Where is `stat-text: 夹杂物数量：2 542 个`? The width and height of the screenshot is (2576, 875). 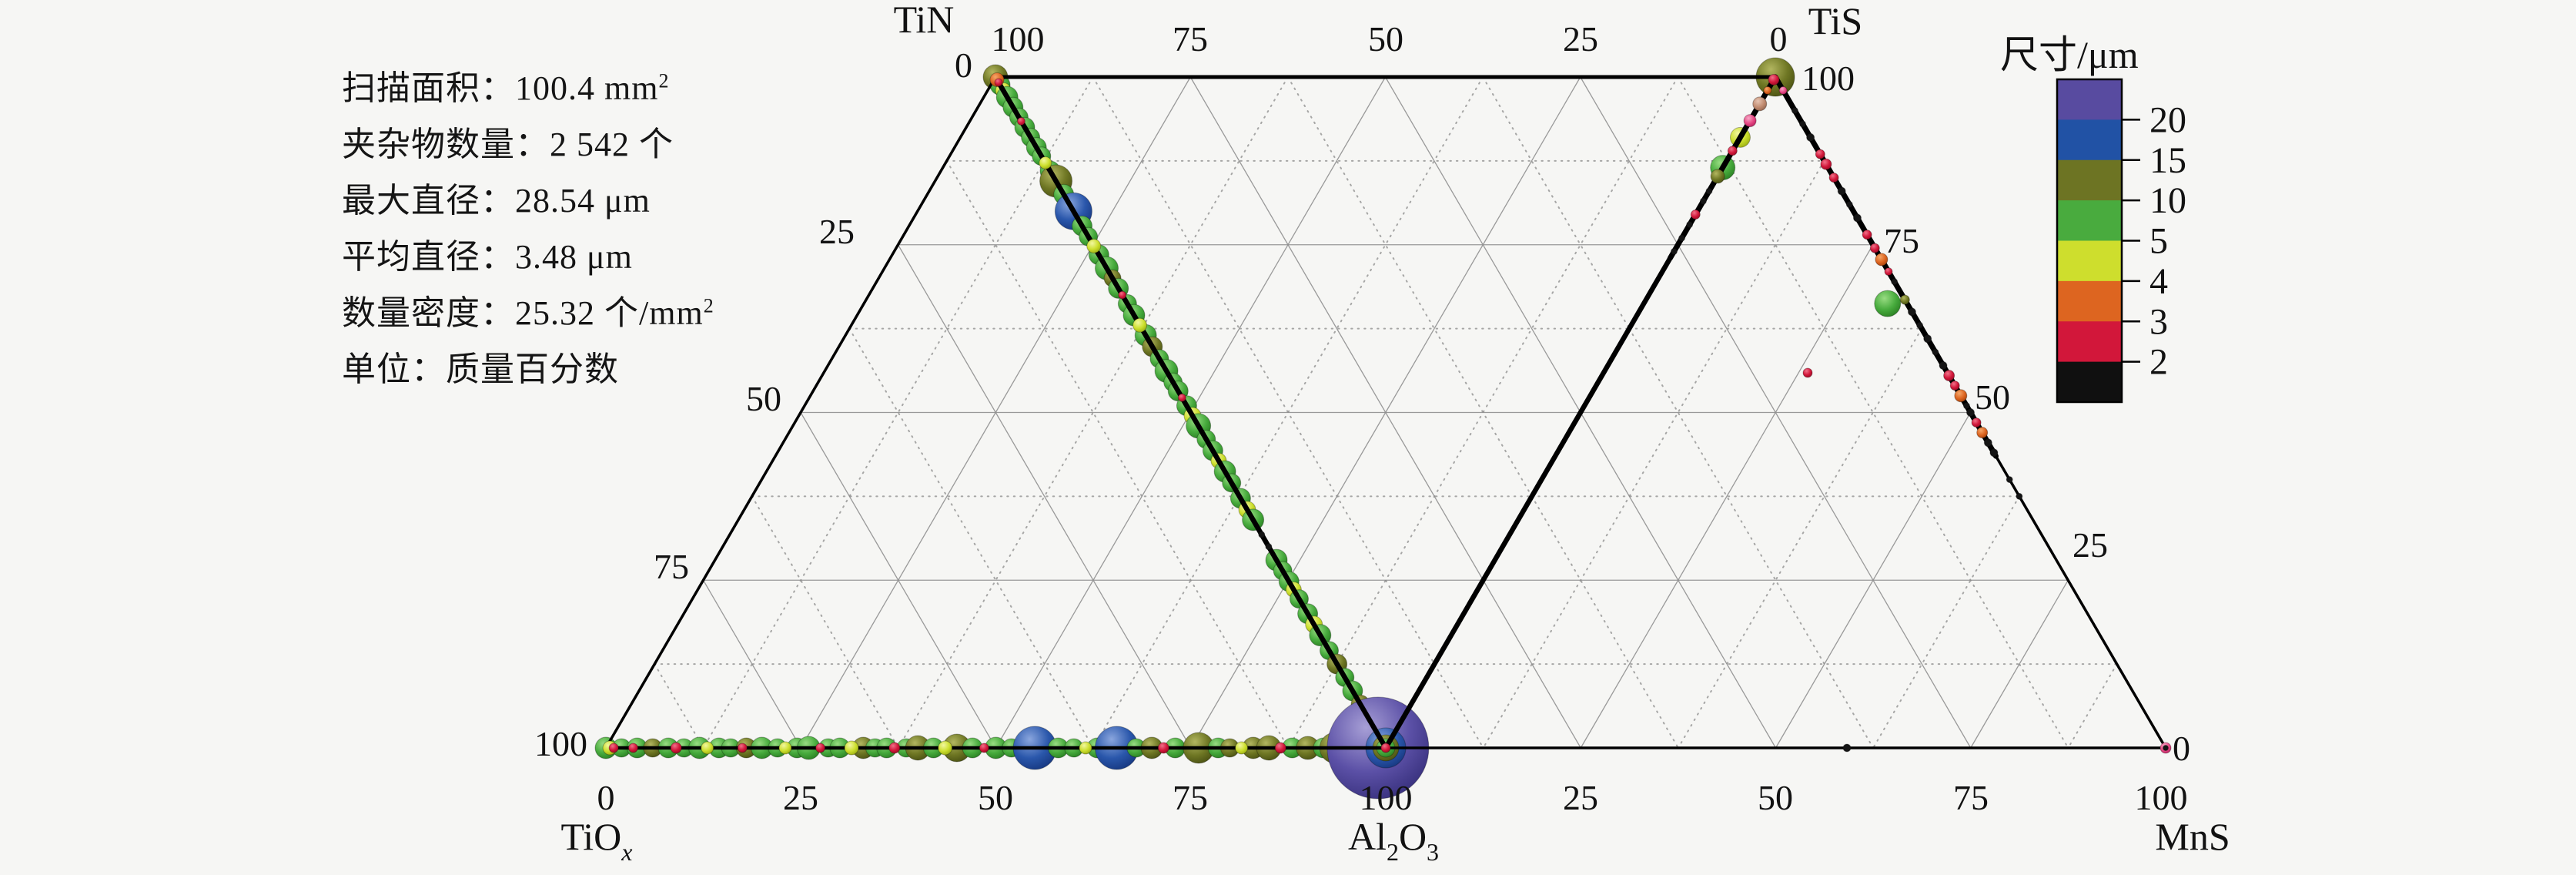 stat-text: 夹杂物数量：2 542 个 is located at coordinates (508, 144).